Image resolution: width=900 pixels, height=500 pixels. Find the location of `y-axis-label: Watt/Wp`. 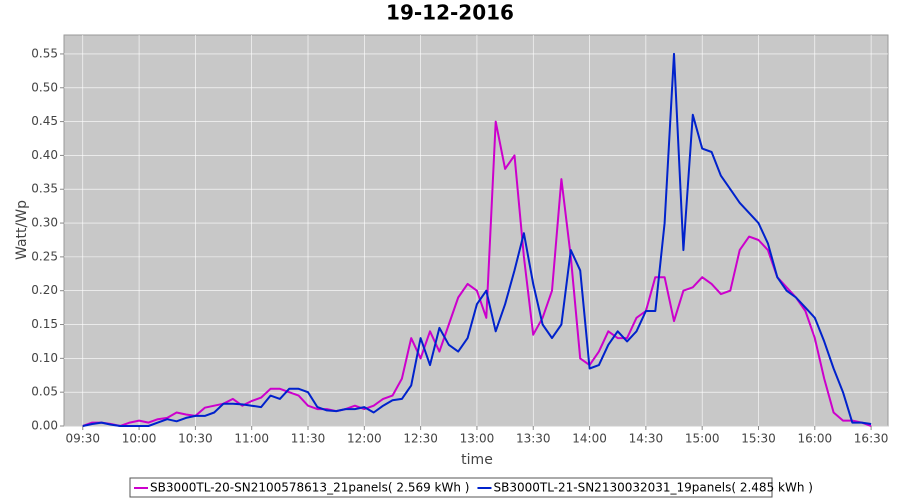

y-axis-label: Watt/Wp is located at coordinates (22, 230).